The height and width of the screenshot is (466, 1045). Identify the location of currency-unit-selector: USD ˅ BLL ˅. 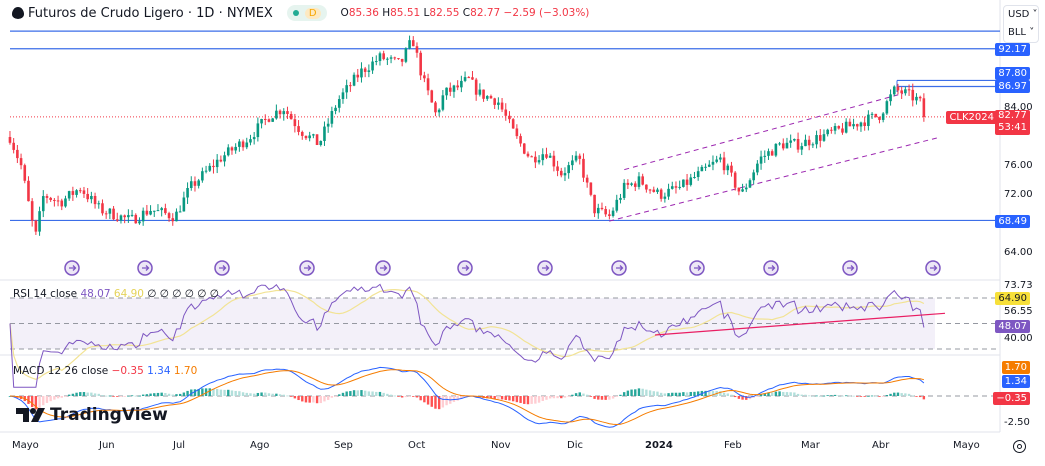
(1021, 24).